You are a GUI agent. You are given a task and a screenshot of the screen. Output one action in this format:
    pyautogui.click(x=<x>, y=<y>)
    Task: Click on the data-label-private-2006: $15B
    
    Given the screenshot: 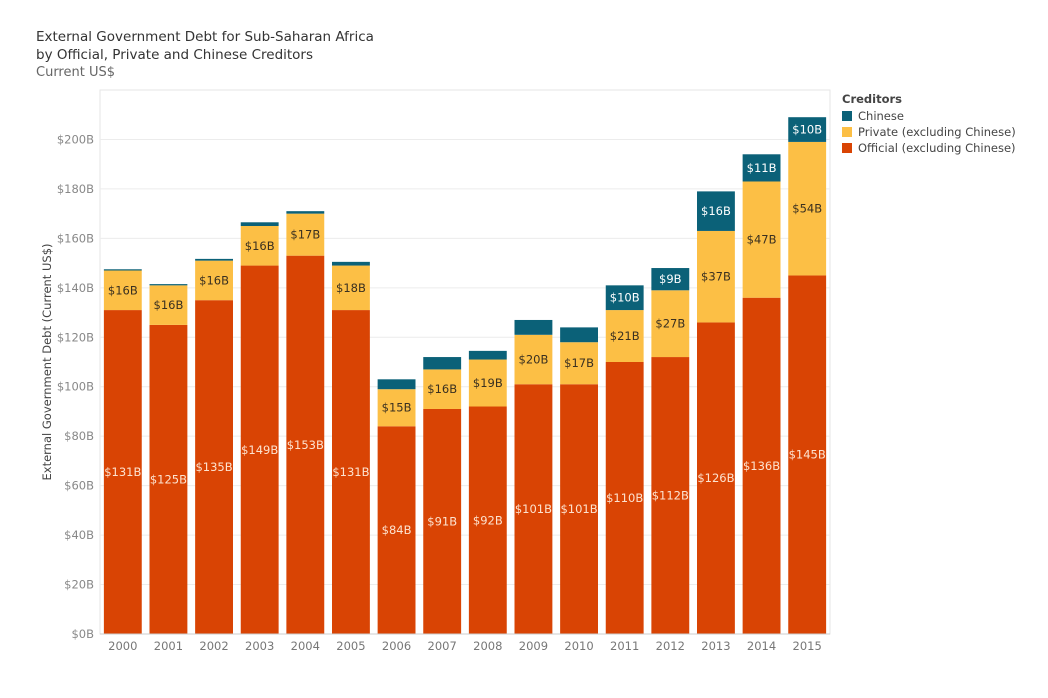 What is the action you would take?
    pyautogui.click(x=397, y=408)
    